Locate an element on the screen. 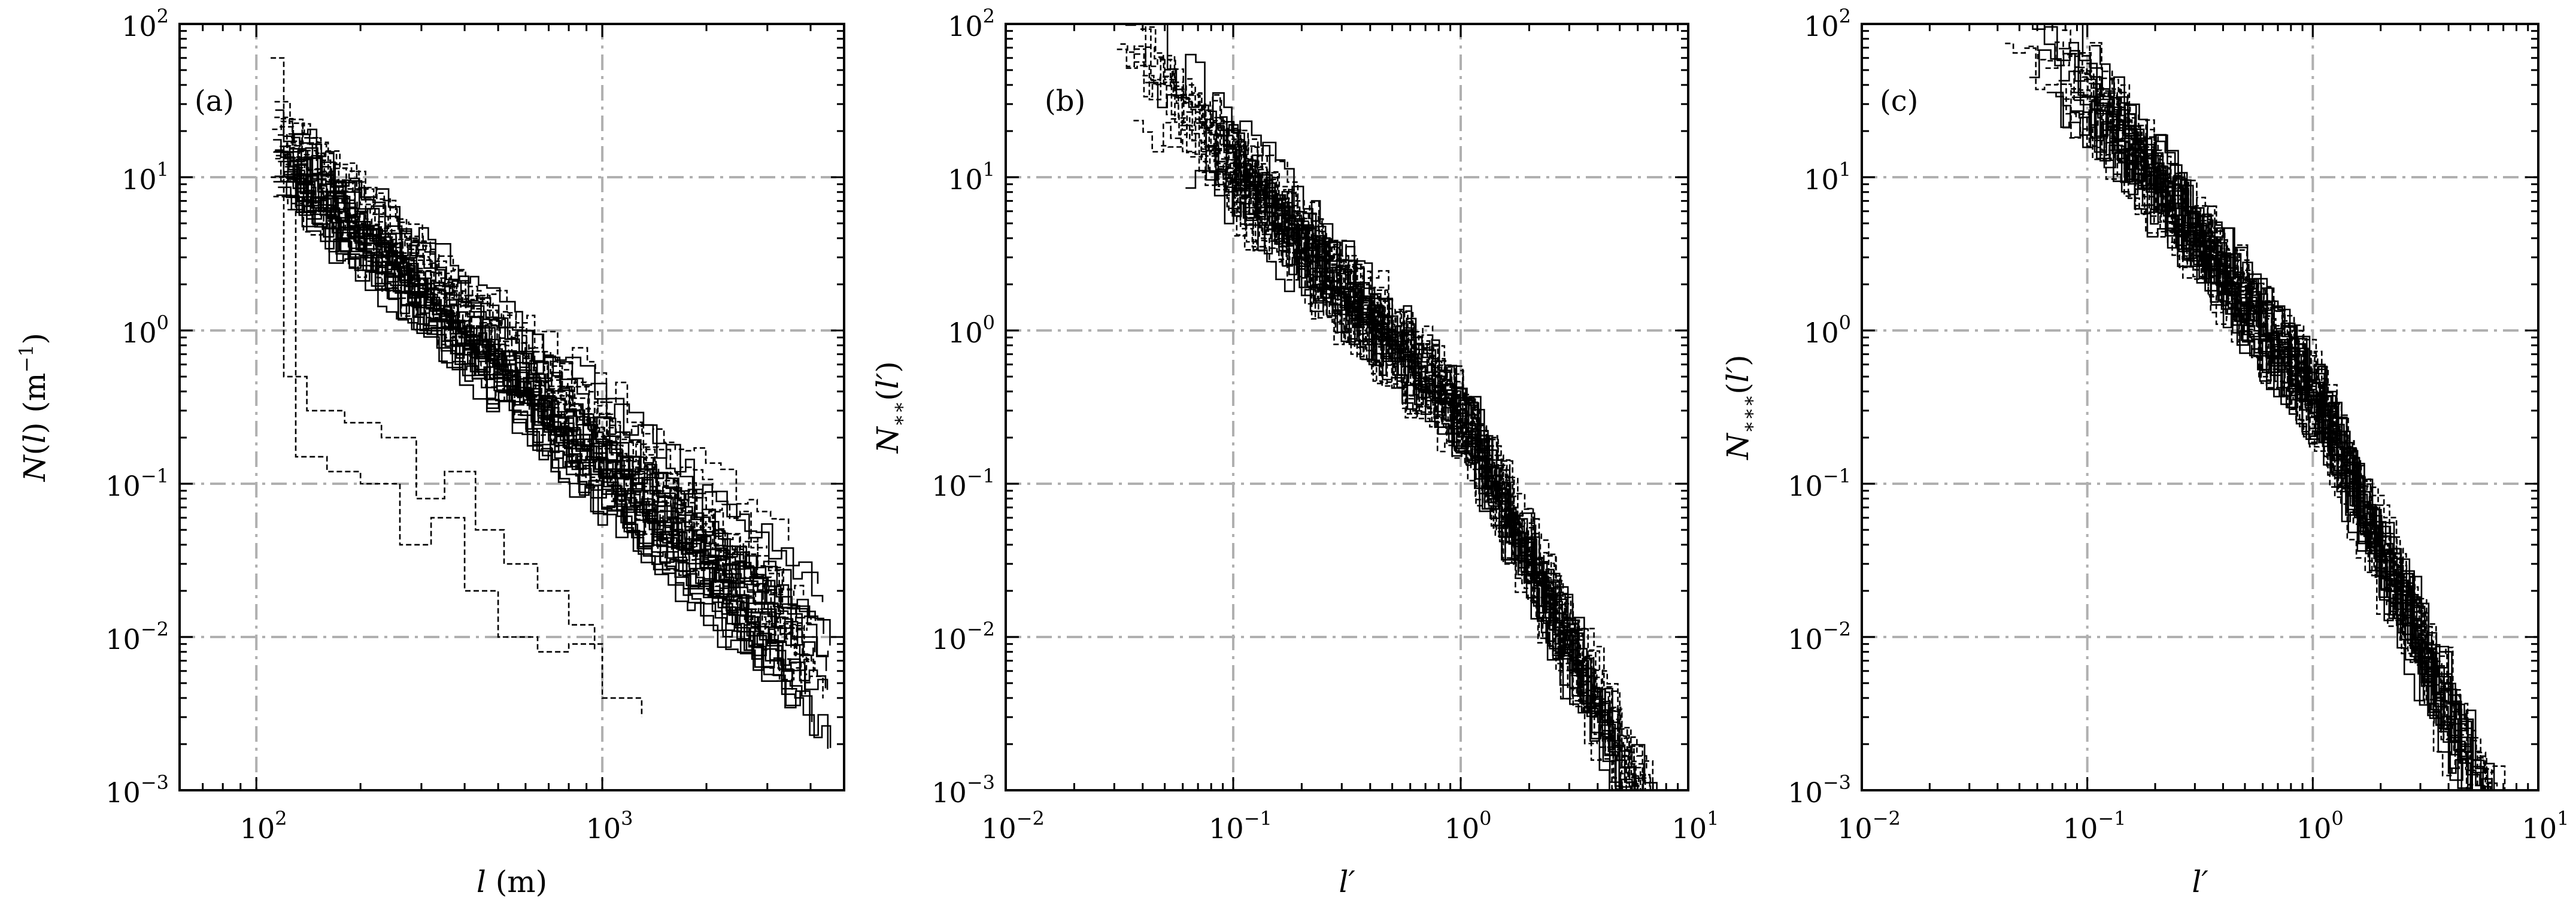 Image resolution: width=2576 pixels, height=907 pixels. y-axis-label: N(l) (m−1) is located at coordinates (33, 407).